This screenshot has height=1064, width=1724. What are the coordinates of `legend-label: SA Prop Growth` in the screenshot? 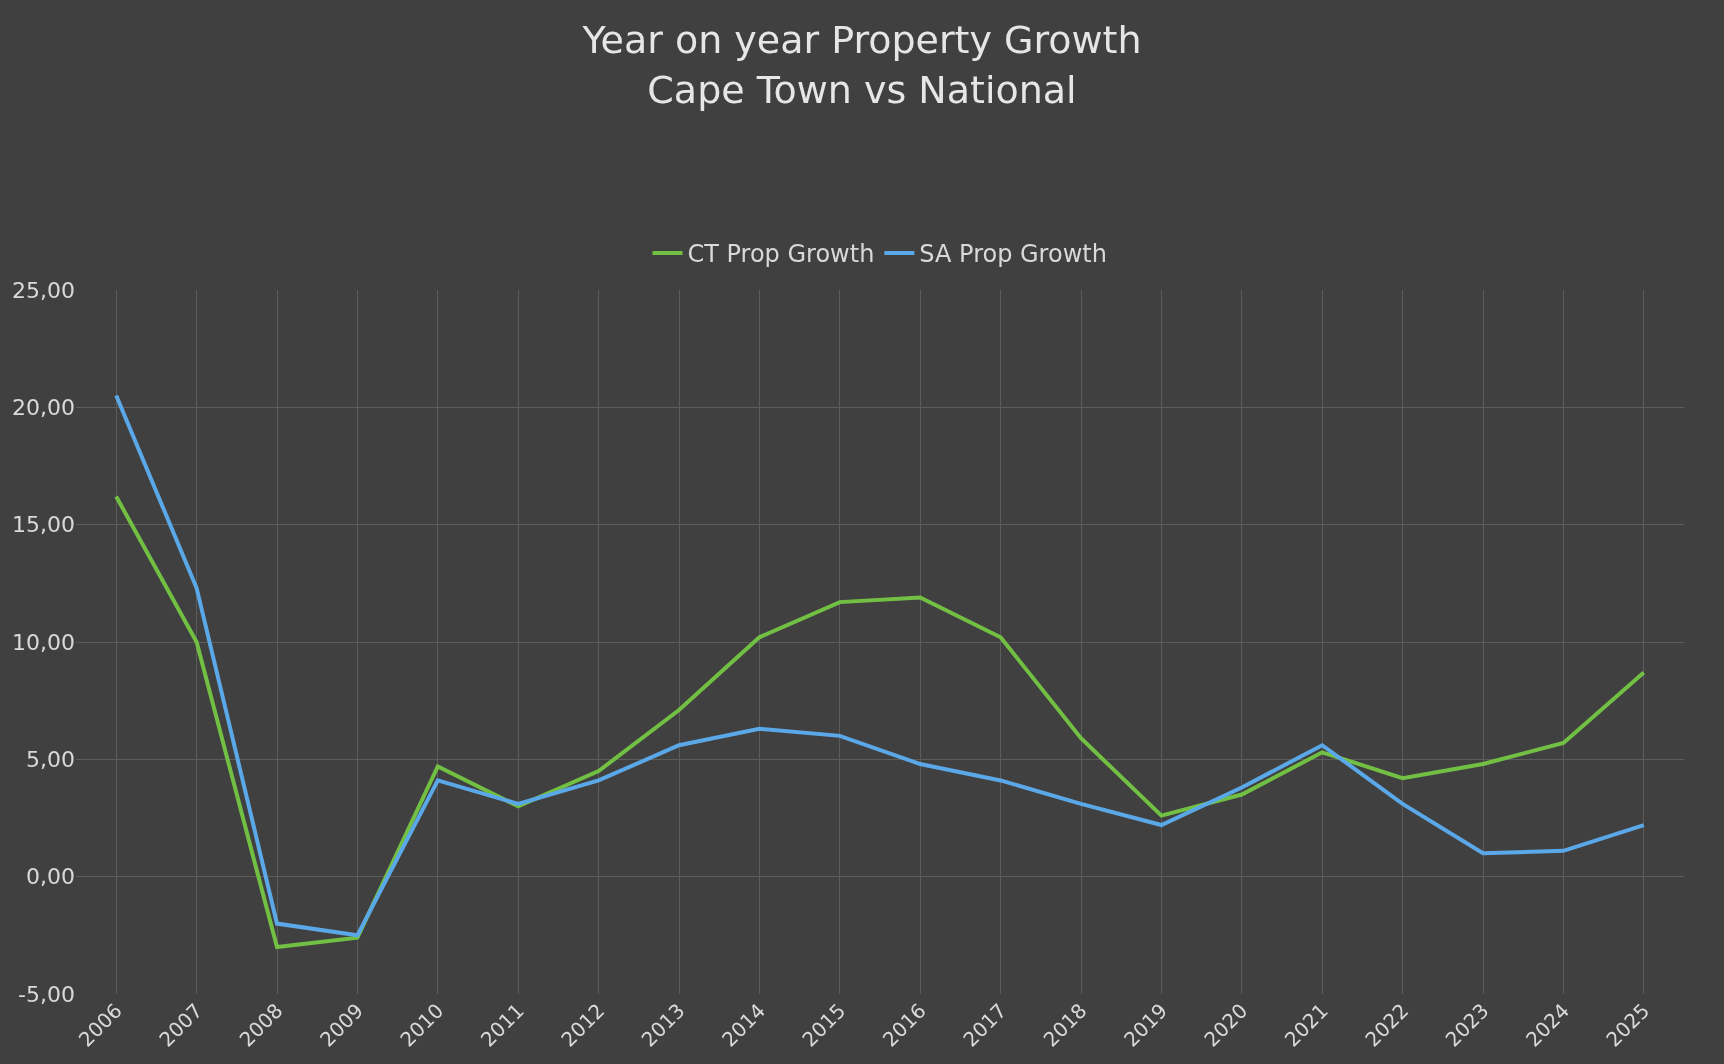 It's located at (1013, 254).